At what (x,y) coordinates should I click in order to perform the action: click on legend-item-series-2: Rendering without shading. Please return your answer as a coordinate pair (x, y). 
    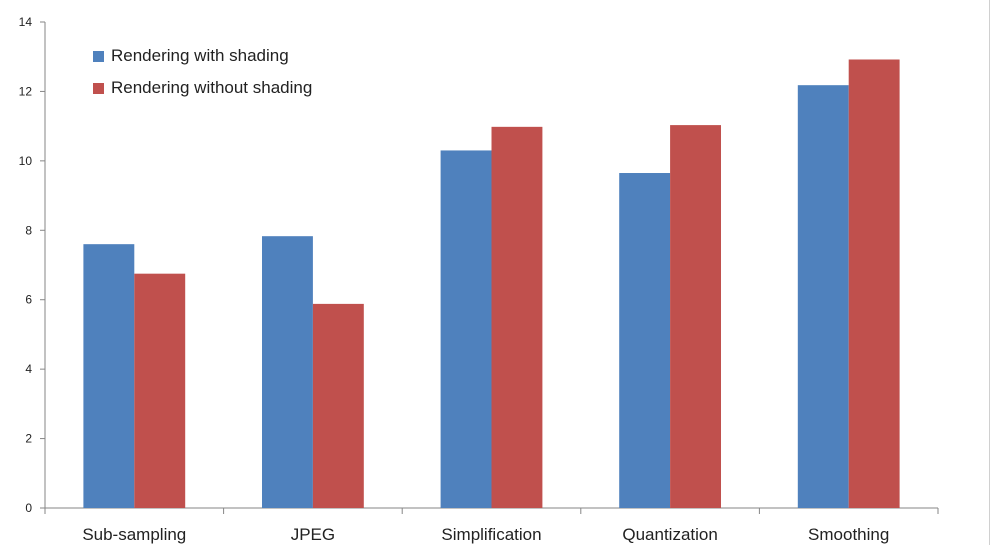
    Looking at the image, I should click on (202, 88).